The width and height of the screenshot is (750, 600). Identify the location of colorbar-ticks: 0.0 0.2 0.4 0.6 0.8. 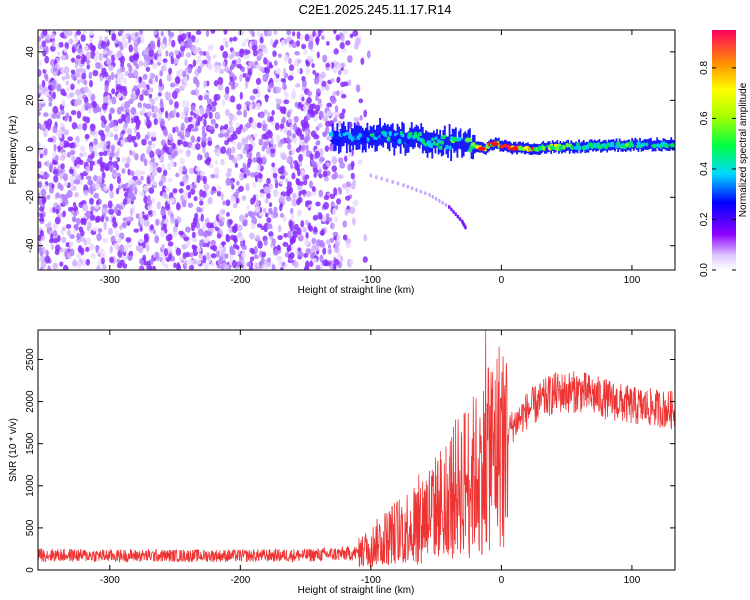
(717, 169).